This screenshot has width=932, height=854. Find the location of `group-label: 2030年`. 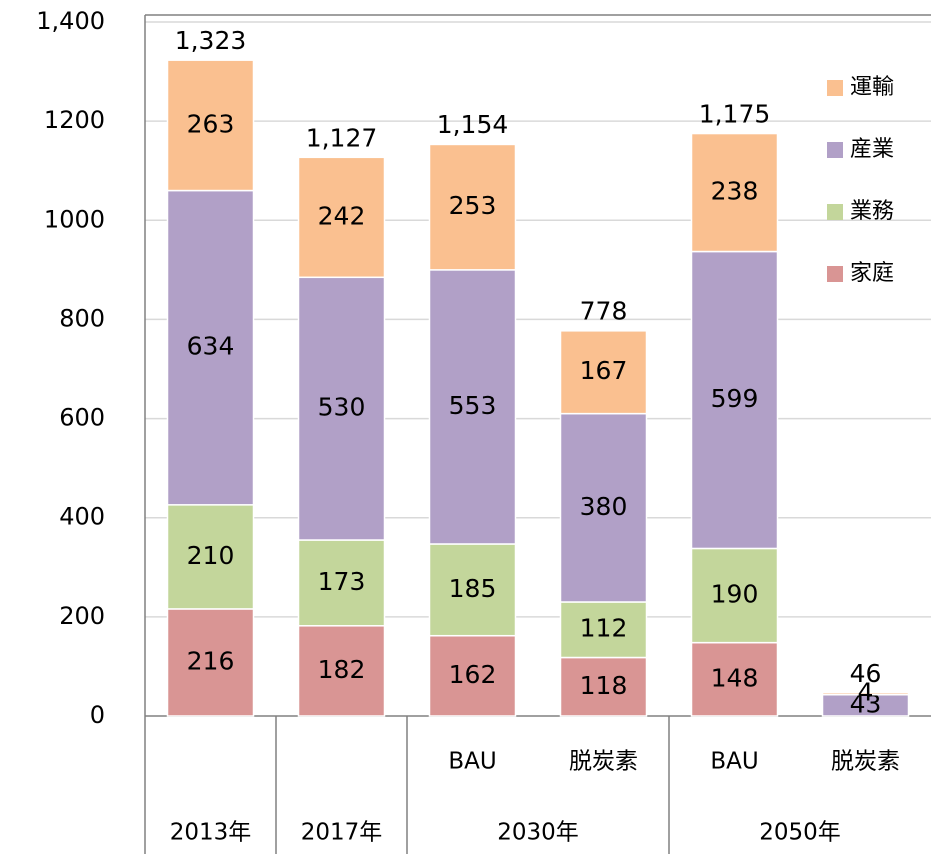

group-label: 2030年 is located at coordinates (538, 833).